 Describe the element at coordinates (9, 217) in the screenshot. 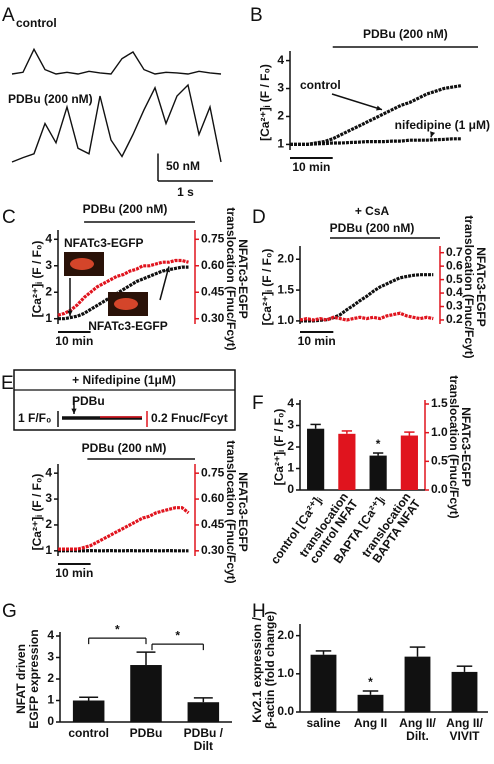

I see `panel-letter: C` at that location.